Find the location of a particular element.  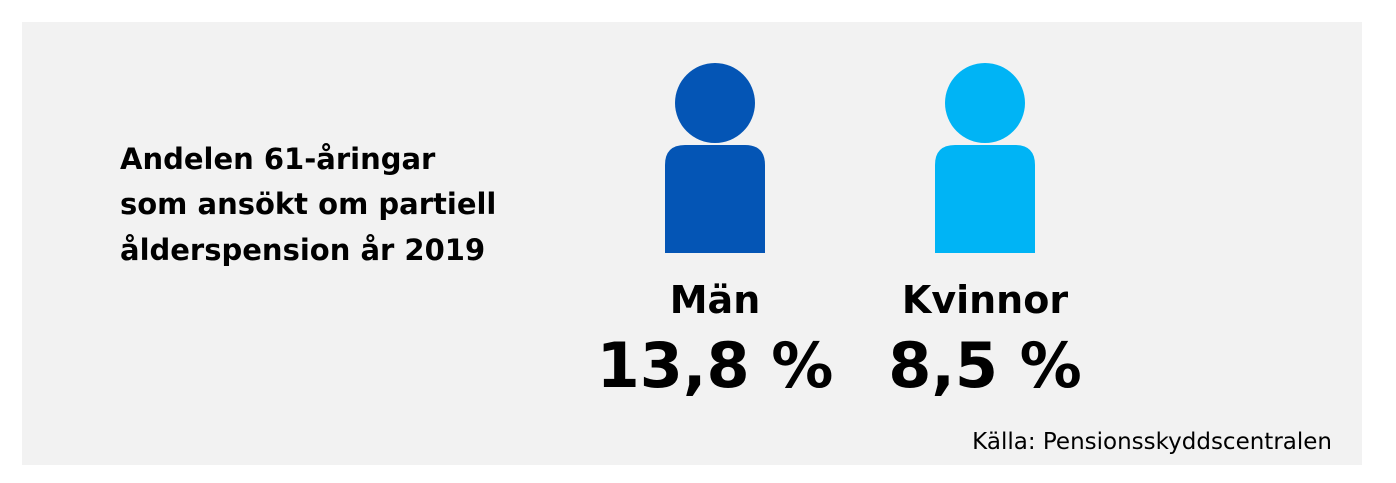

source: Källa: Pensionsskyddscentralen is located at coordinates (1152, 442).